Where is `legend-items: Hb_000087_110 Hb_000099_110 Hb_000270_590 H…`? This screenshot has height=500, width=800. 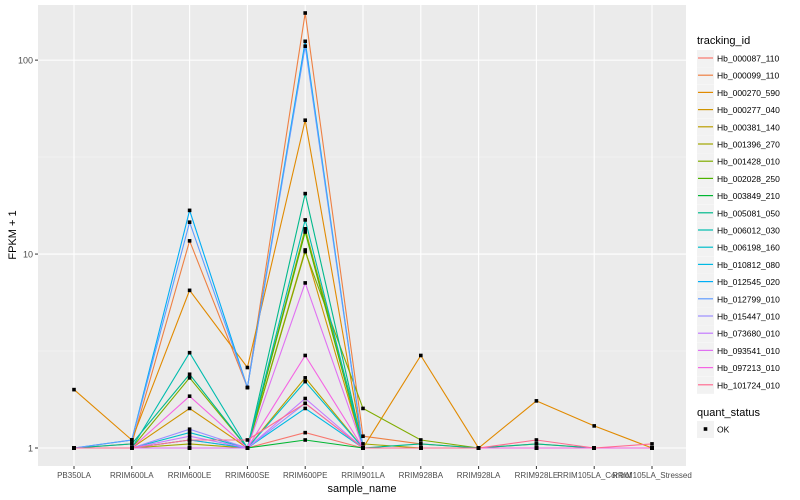
legend-items: Hb_000087_110 Hb_000099_110 Hb_000270_590 H… is located at coordinates (738, 222).